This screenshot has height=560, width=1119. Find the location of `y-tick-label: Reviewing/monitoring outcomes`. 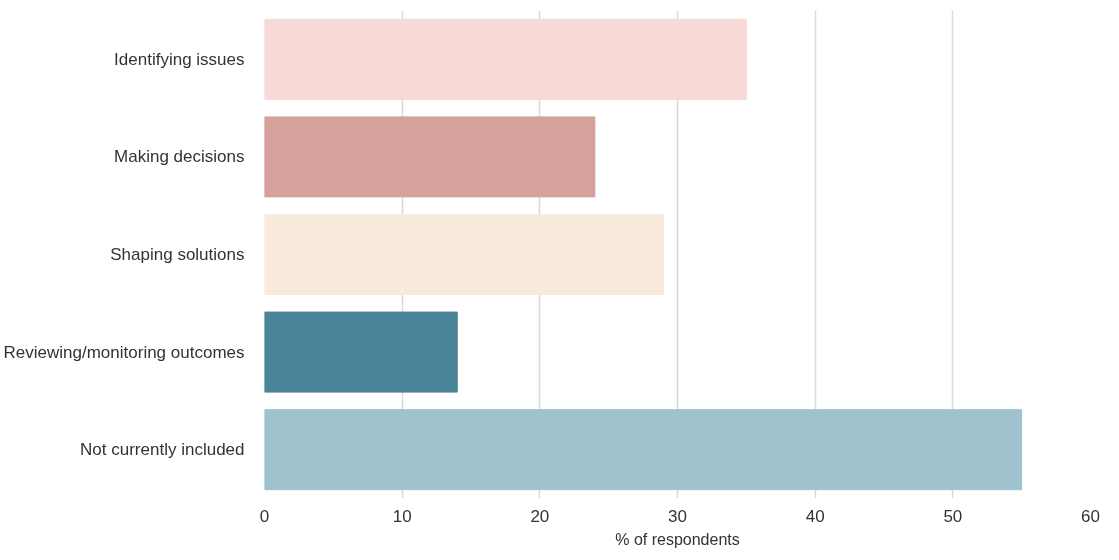

y-tick-label: Reviewing/monitoring outcomes is located at coordinates (124, 352).